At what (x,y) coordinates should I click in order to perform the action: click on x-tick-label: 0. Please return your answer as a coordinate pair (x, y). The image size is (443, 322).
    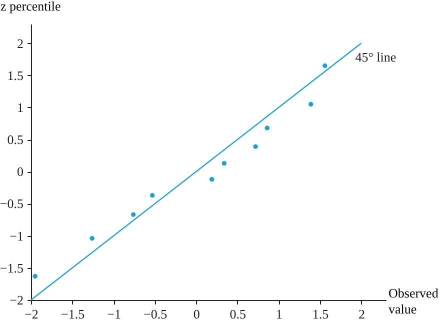
    Looking at the image, I should click on (196, 314).